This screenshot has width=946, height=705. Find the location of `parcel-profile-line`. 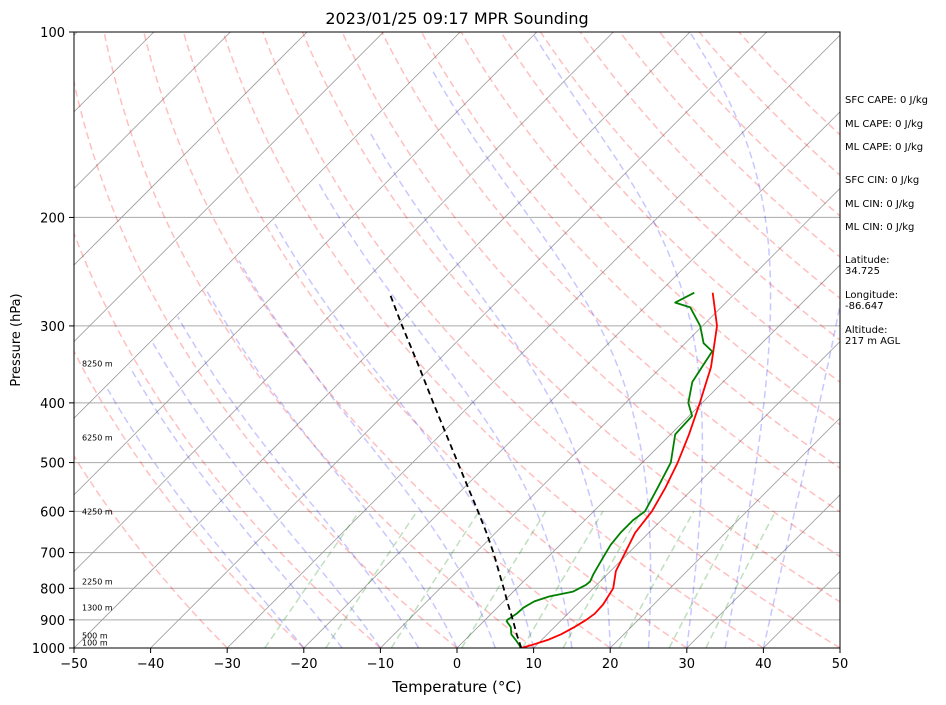

parcel-profile-line is located at coordinates (455, 470).